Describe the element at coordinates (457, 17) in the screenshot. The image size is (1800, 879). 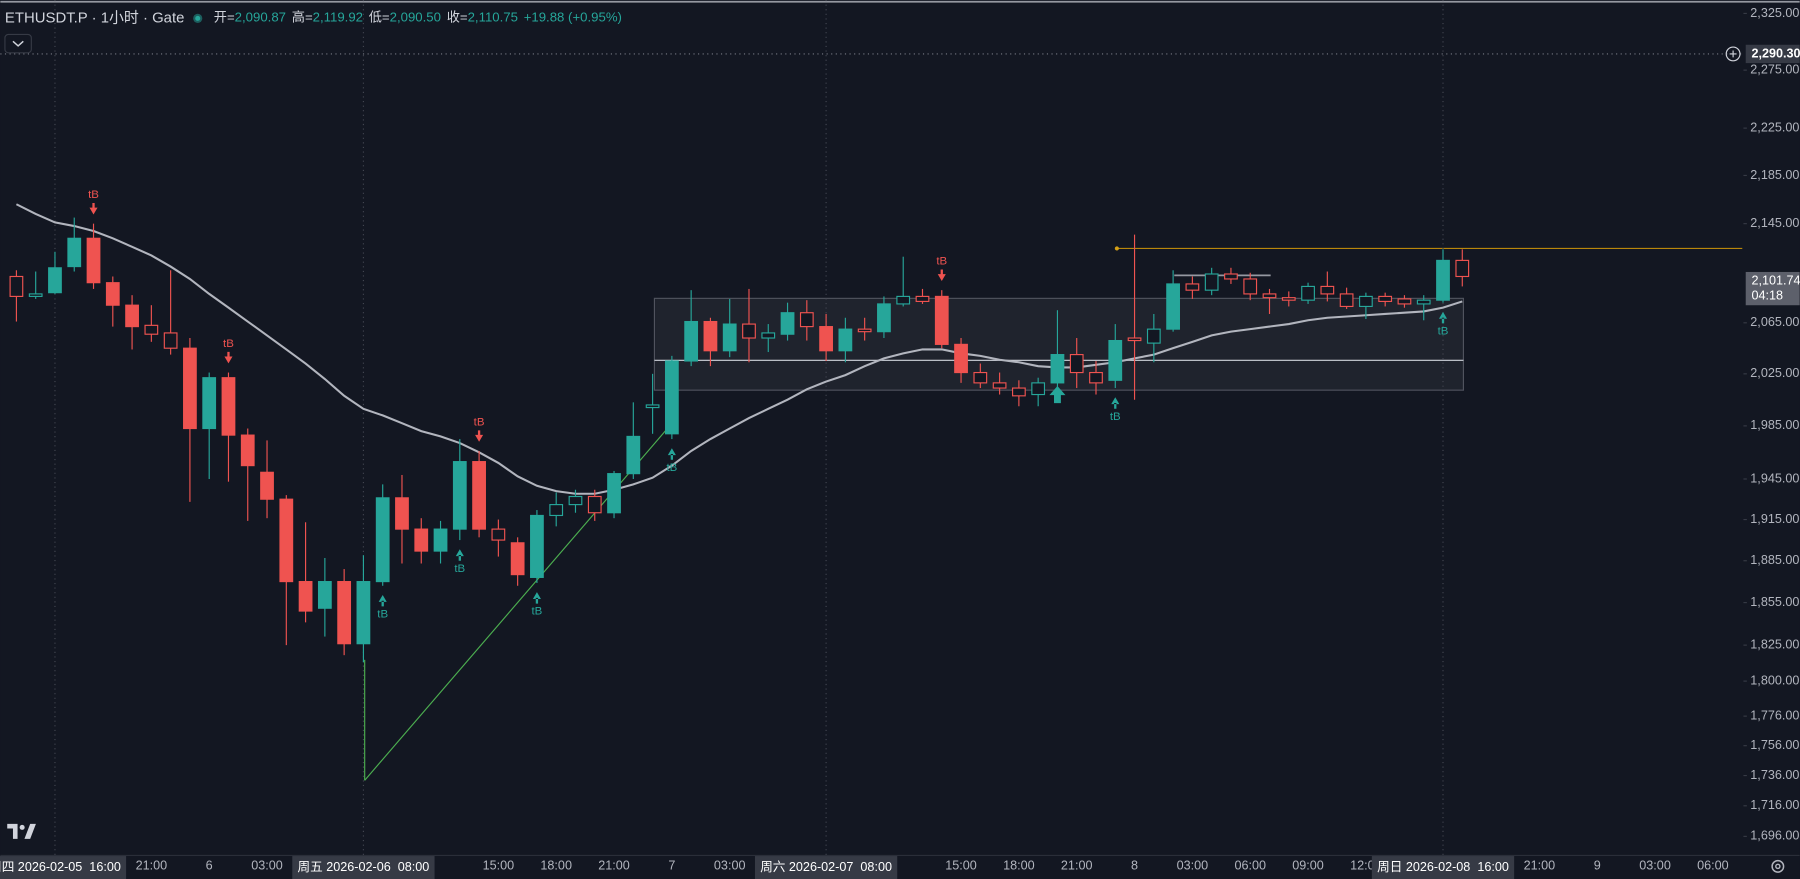
I see `ohlc-label: 收=` at that location.